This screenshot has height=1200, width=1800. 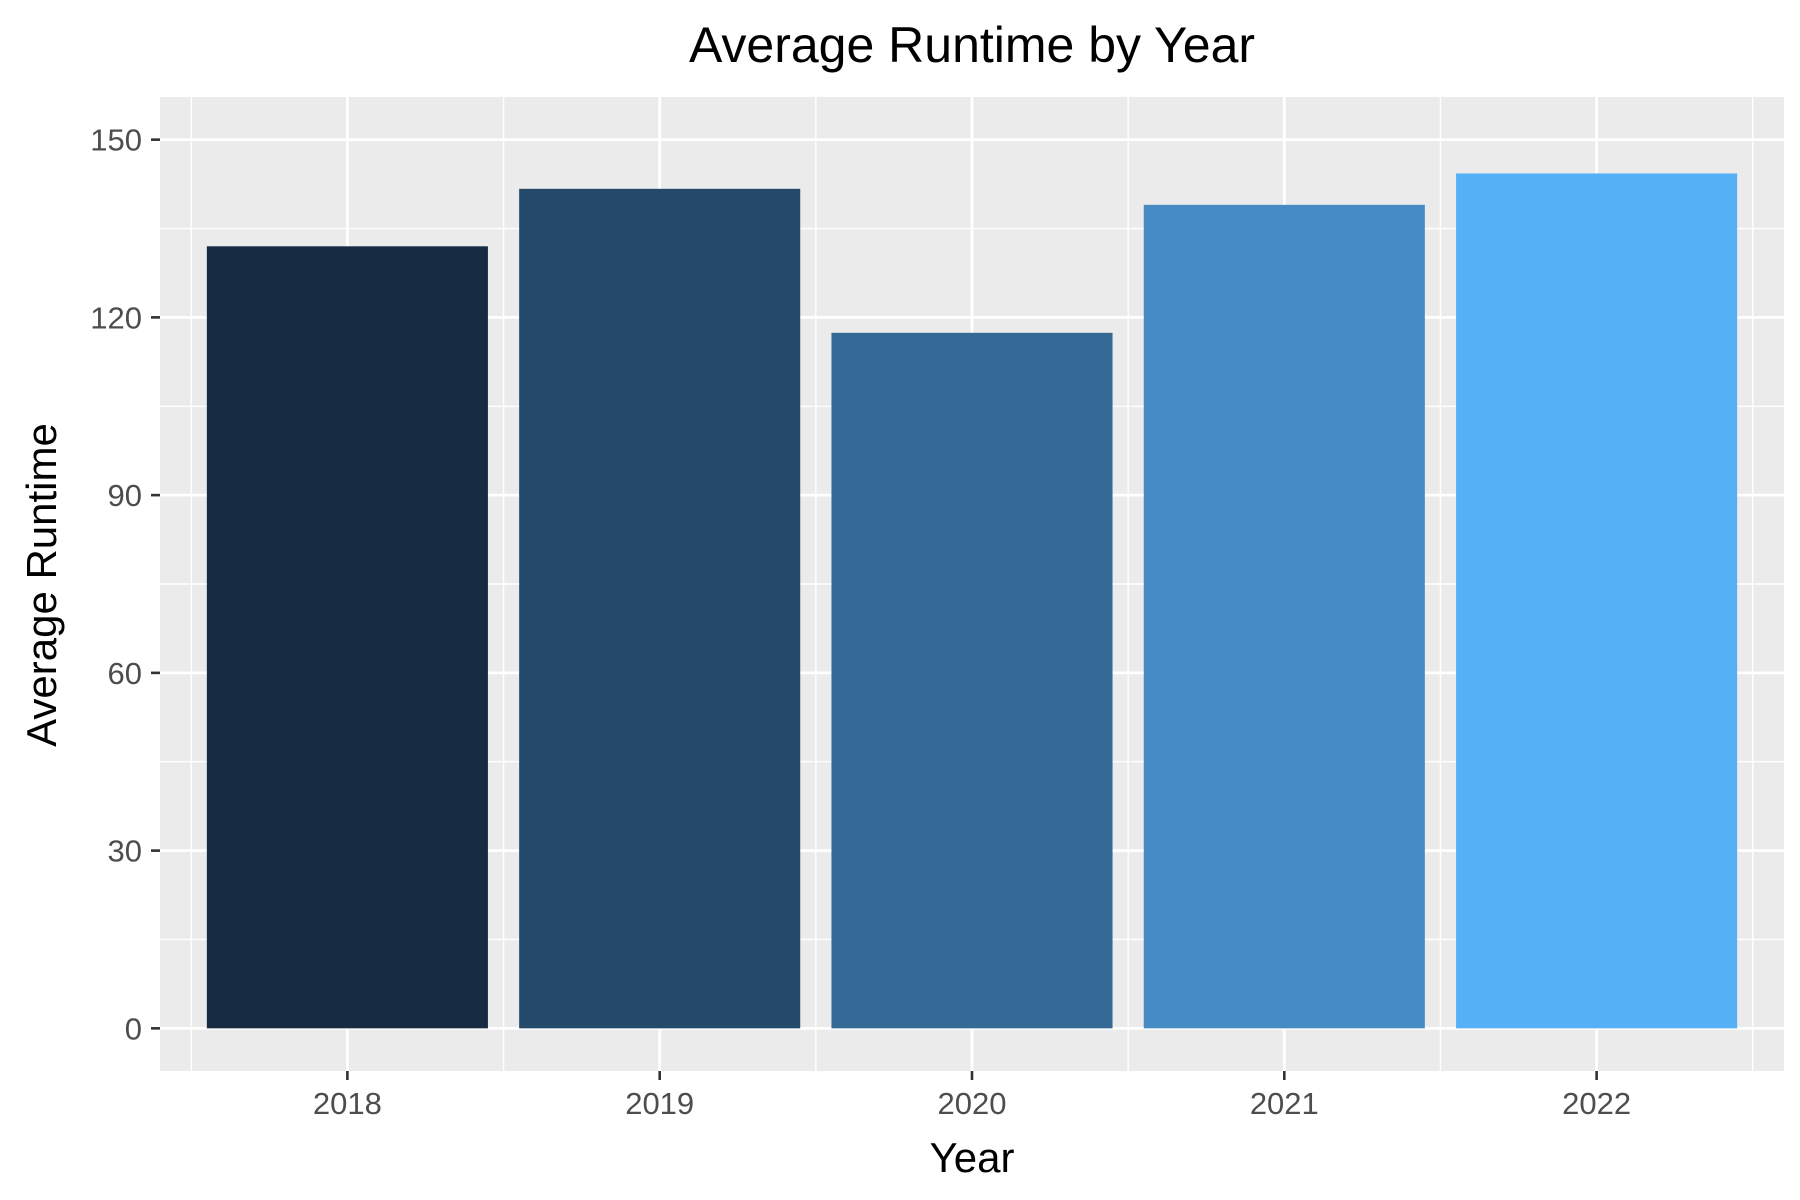 I want to click on x-axis: 2018 2019 2020 2021 2022, so click(x=972, y=1096).